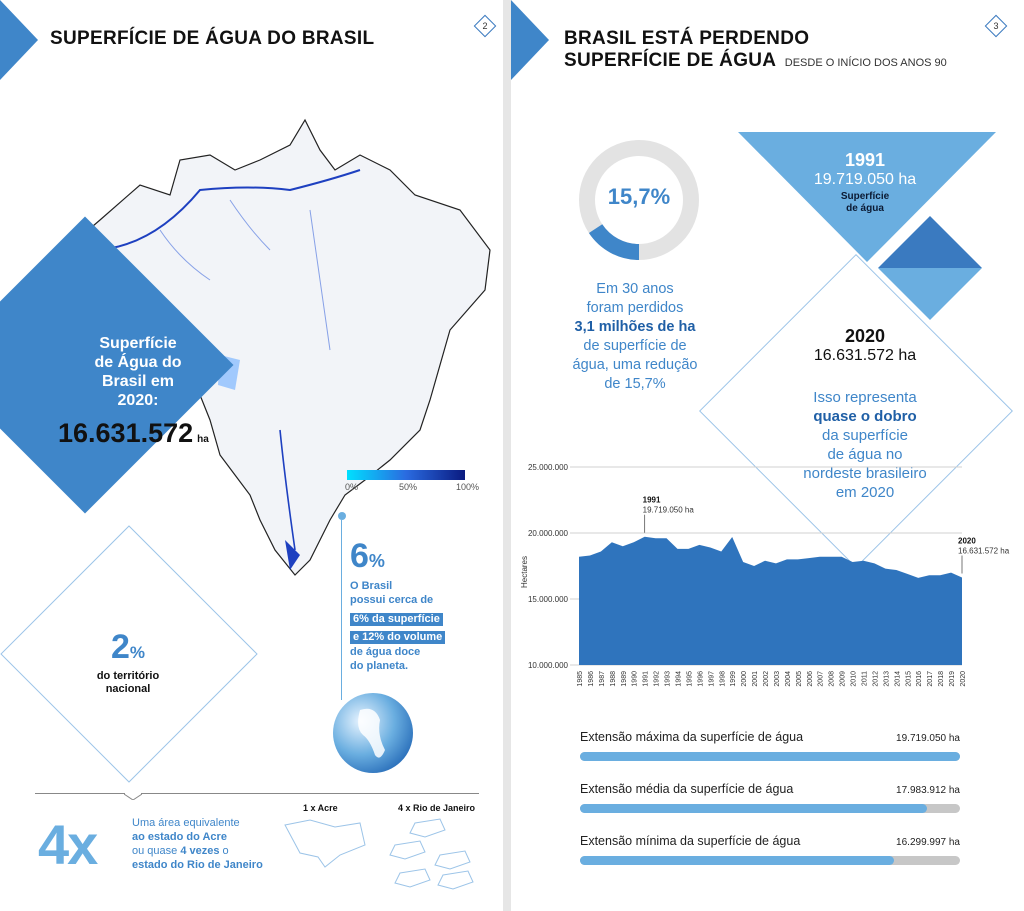  Describe the element at coordinates (186, 823) in the screenshot. I see `comparison-line: Uma área equivalente` at that location.